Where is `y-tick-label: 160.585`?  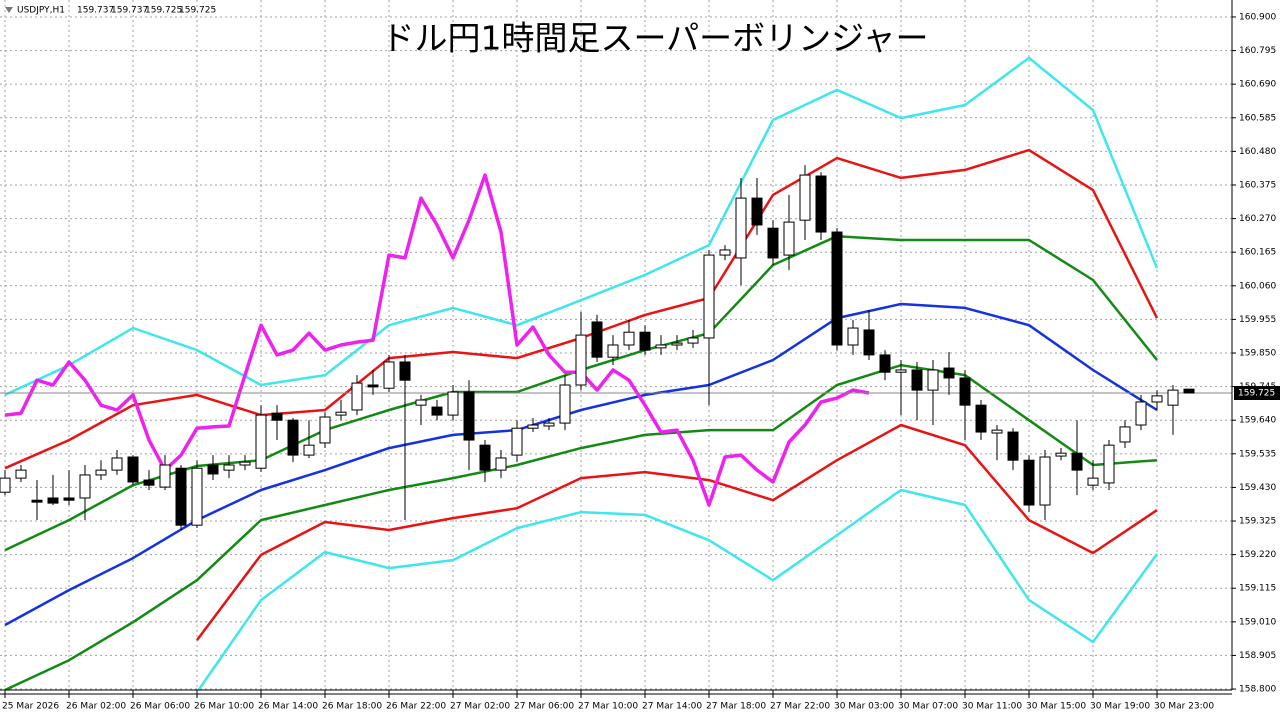 y-tick-label: 160.585 is located at coordinates (1257, 118).